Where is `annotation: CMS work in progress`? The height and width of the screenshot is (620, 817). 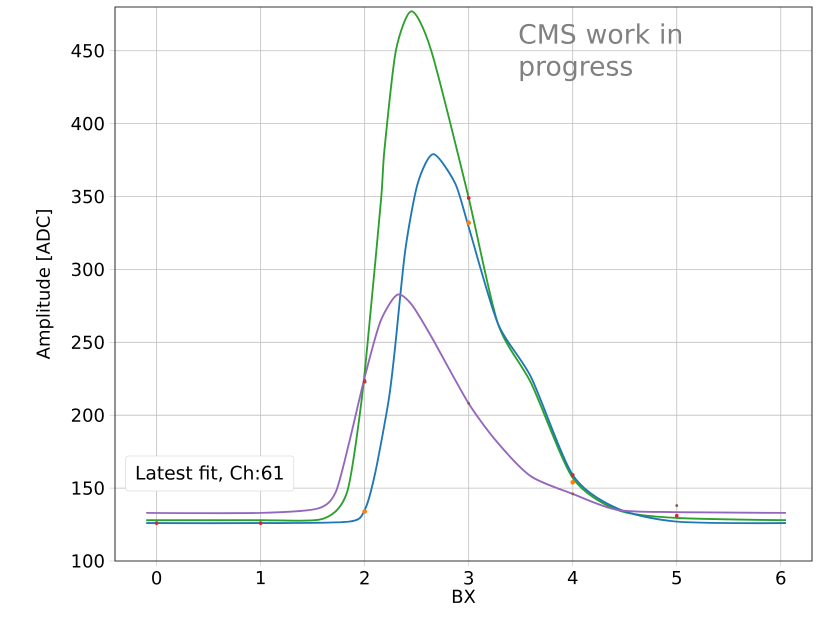 annotation: CMS work in progress is located at coordinates (601, 52).